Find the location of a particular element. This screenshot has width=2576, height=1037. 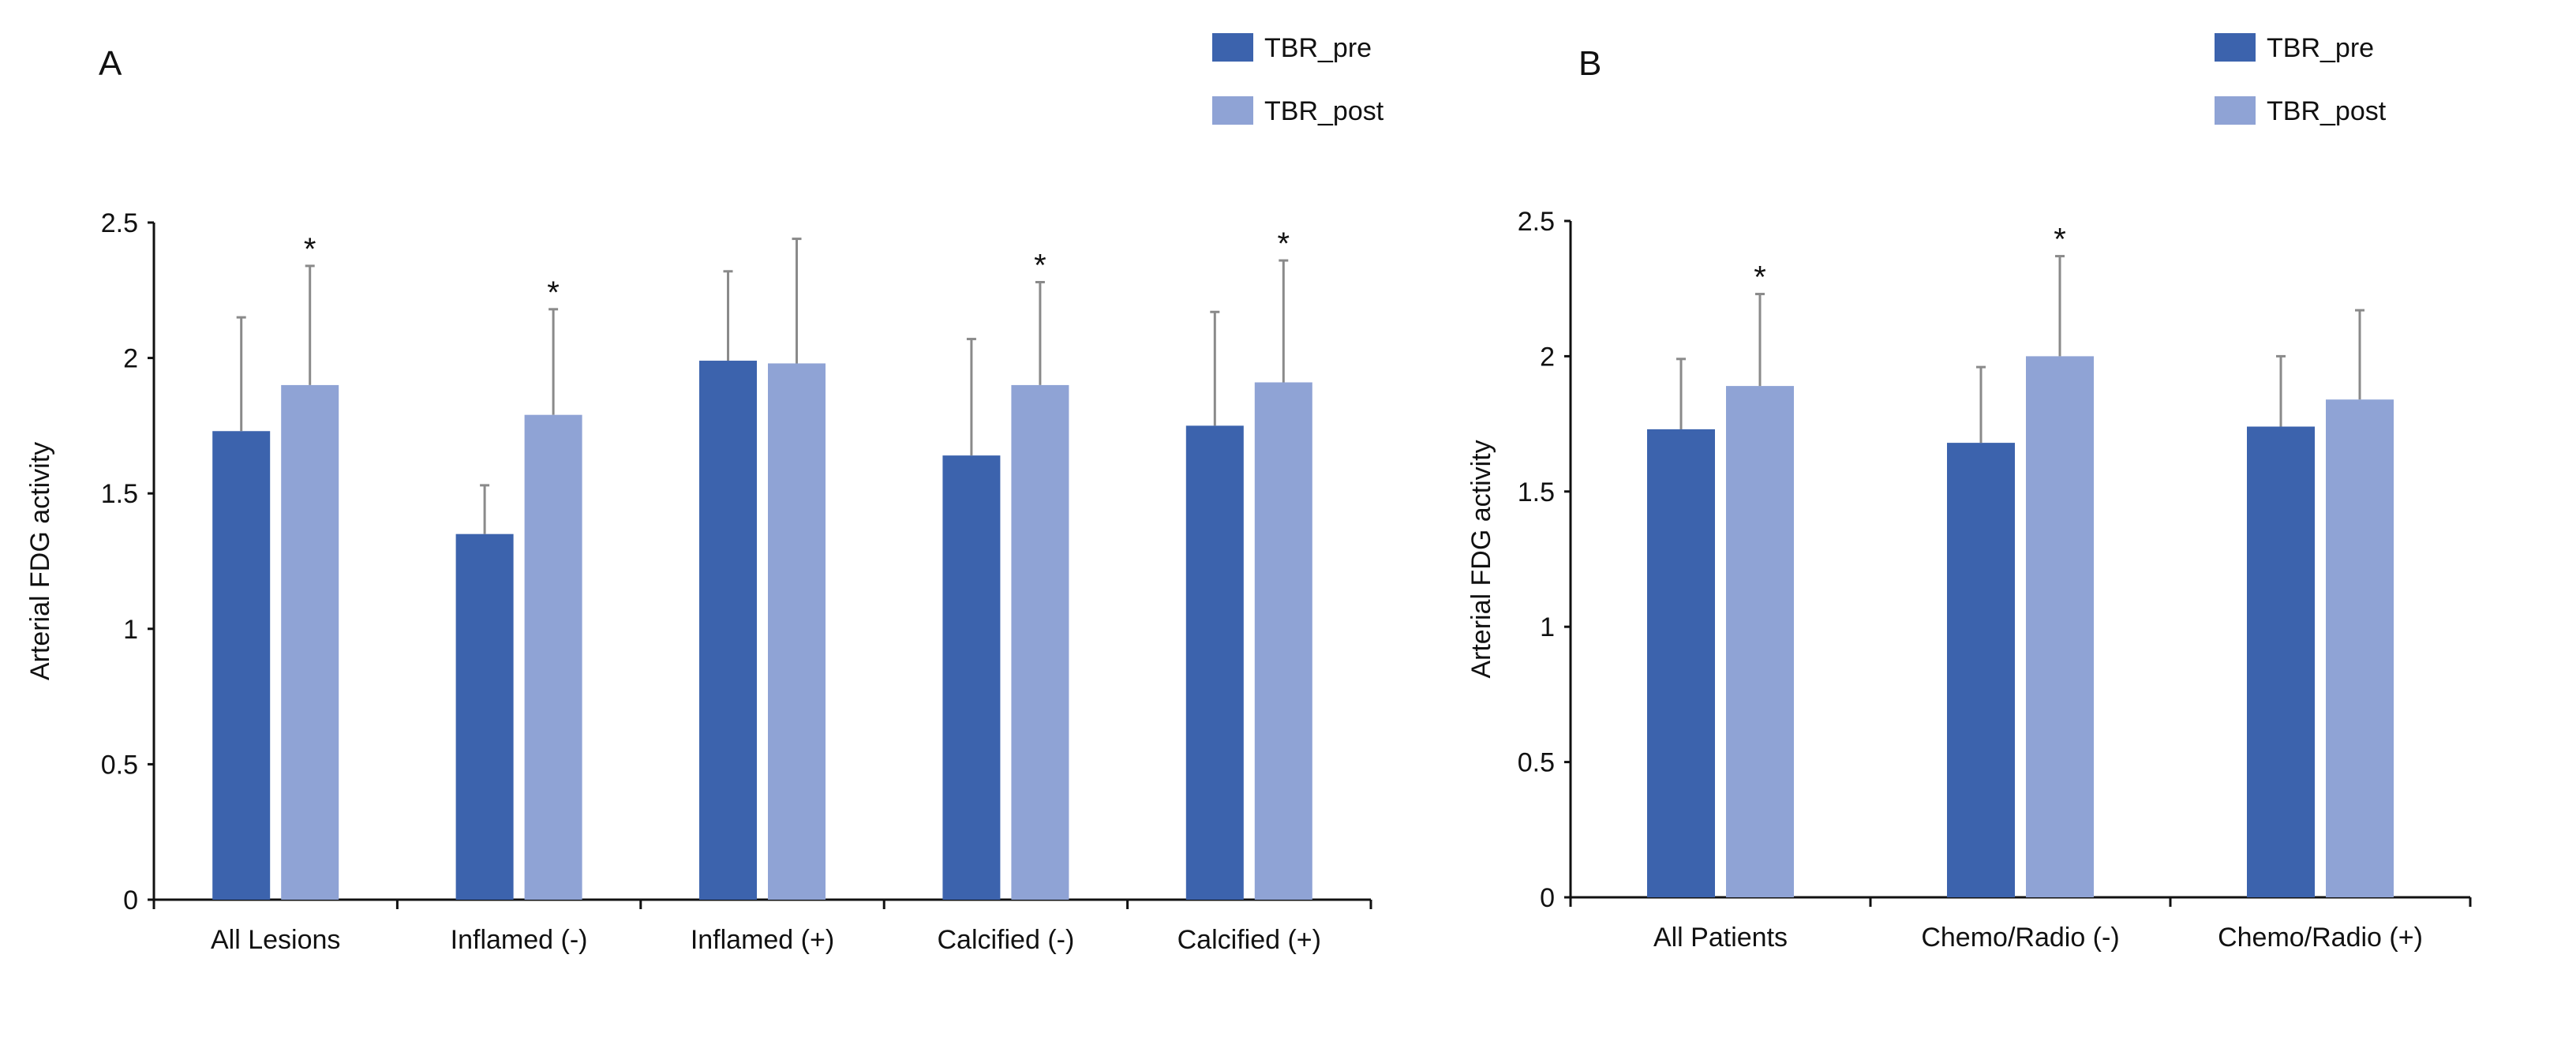

x-tick-label: Inflamed (-) is located at coordinates (519, 940).